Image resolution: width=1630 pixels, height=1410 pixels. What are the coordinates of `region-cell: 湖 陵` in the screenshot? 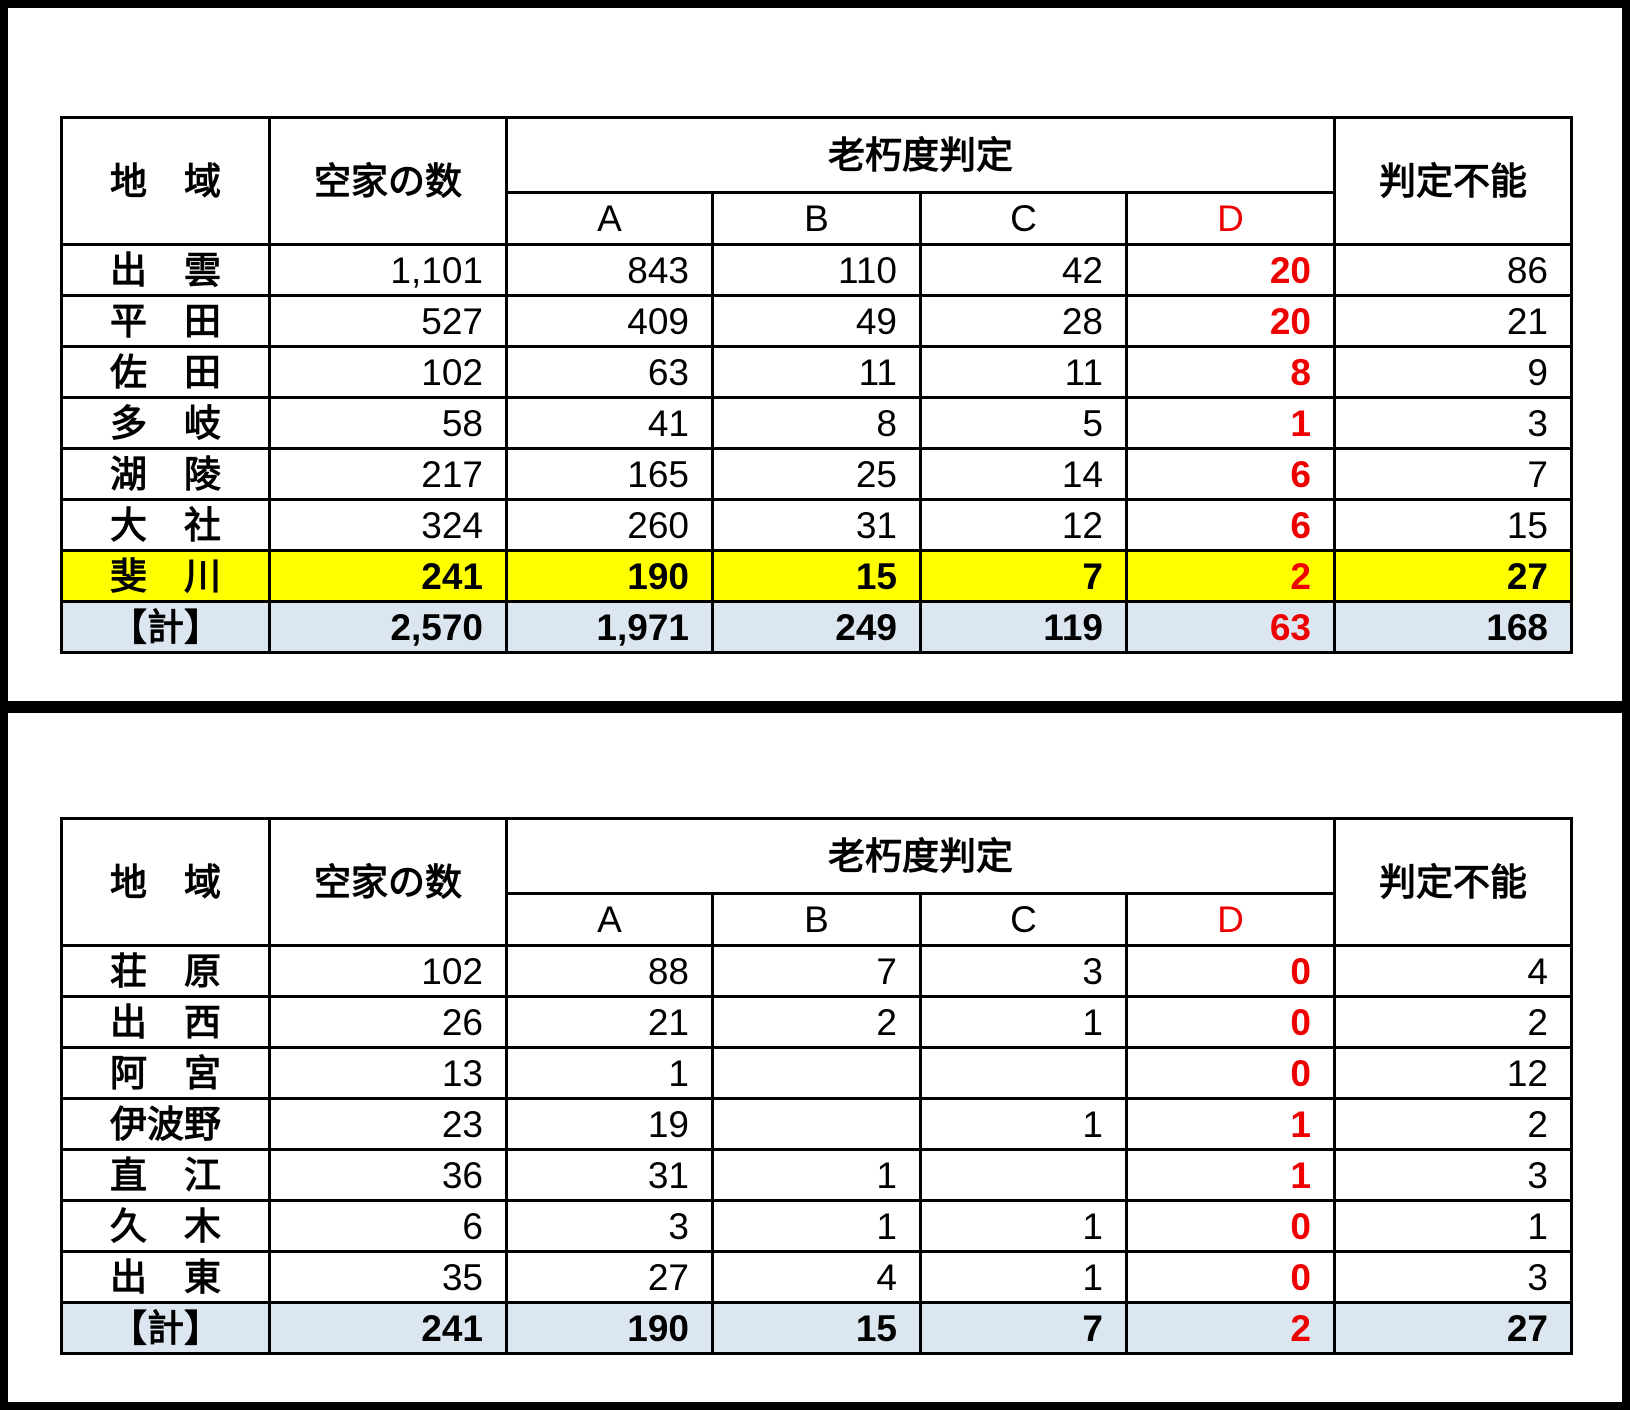 It's located at (165, 474).